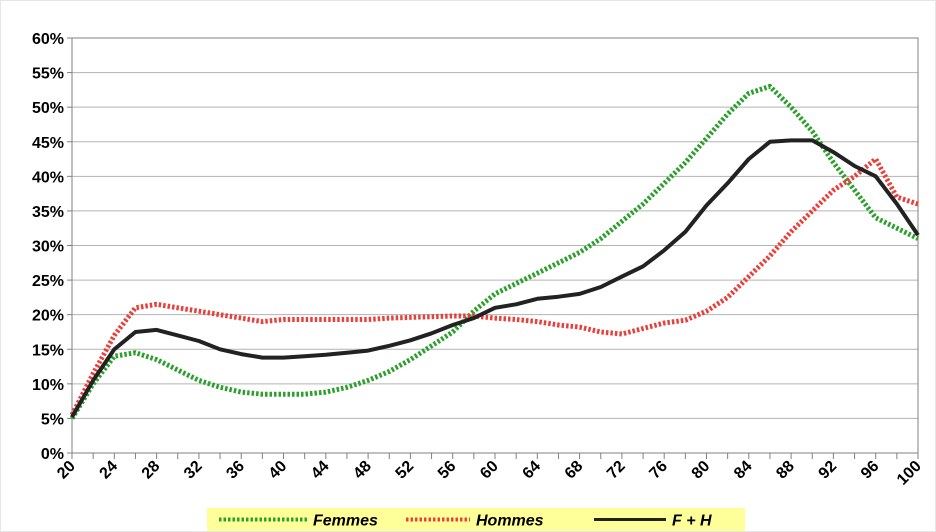  Describe the element at coordinates (235, 470) in the screenshot. I see `x-tick-label: 36` at that location.